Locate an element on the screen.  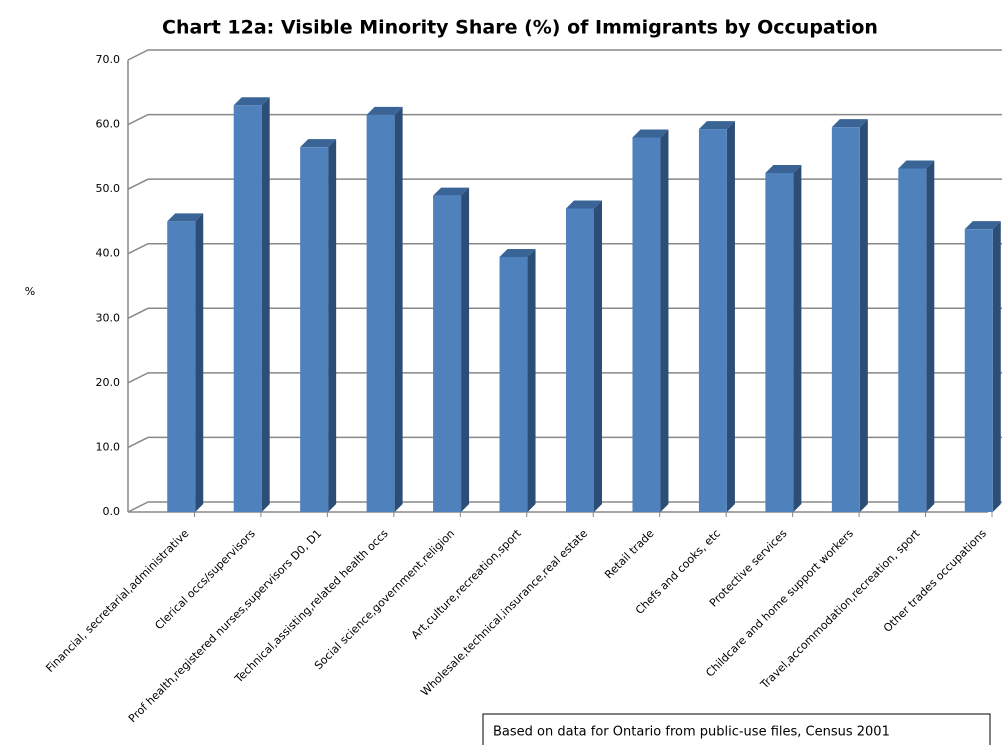
x-tick-label: Retail trade is located at coordinates (629, 554).